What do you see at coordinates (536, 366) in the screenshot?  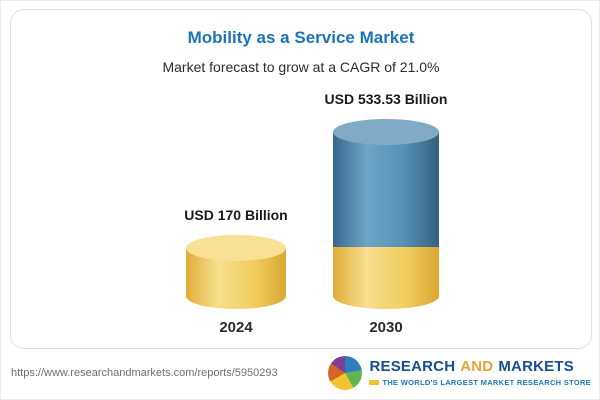 I see `logo-word-markets: MARKETS` at bounding box center [536, 366].